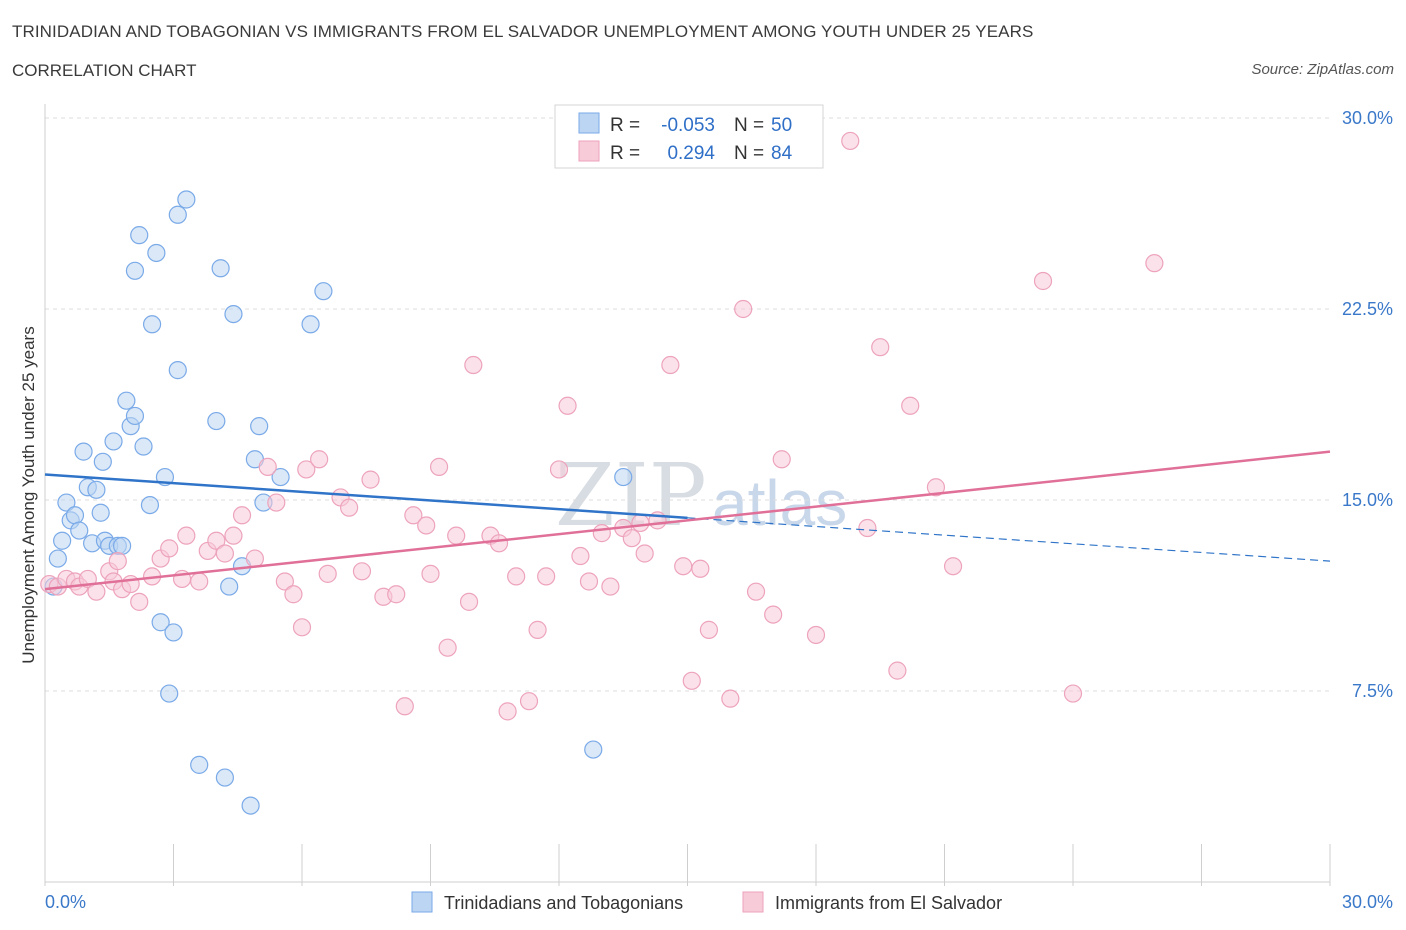 This screenshot has width=1406, height=930. Describe the element at coordinates (625, 125) in the screenshot. I see `stats-r-label-1: R =` at that location.